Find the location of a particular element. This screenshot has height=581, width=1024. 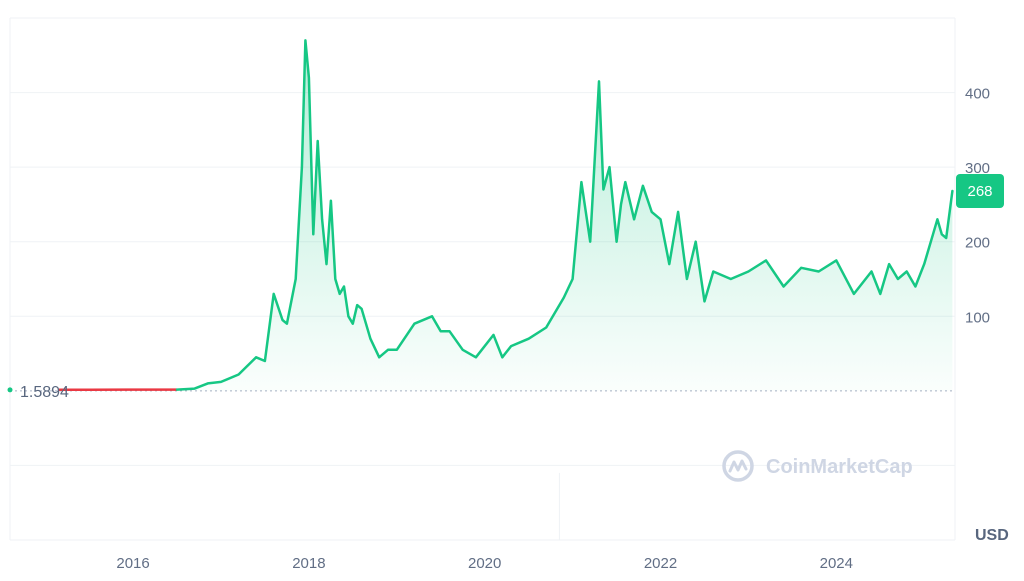

y-tick-label: 300 is located at coordinates (977, 168).